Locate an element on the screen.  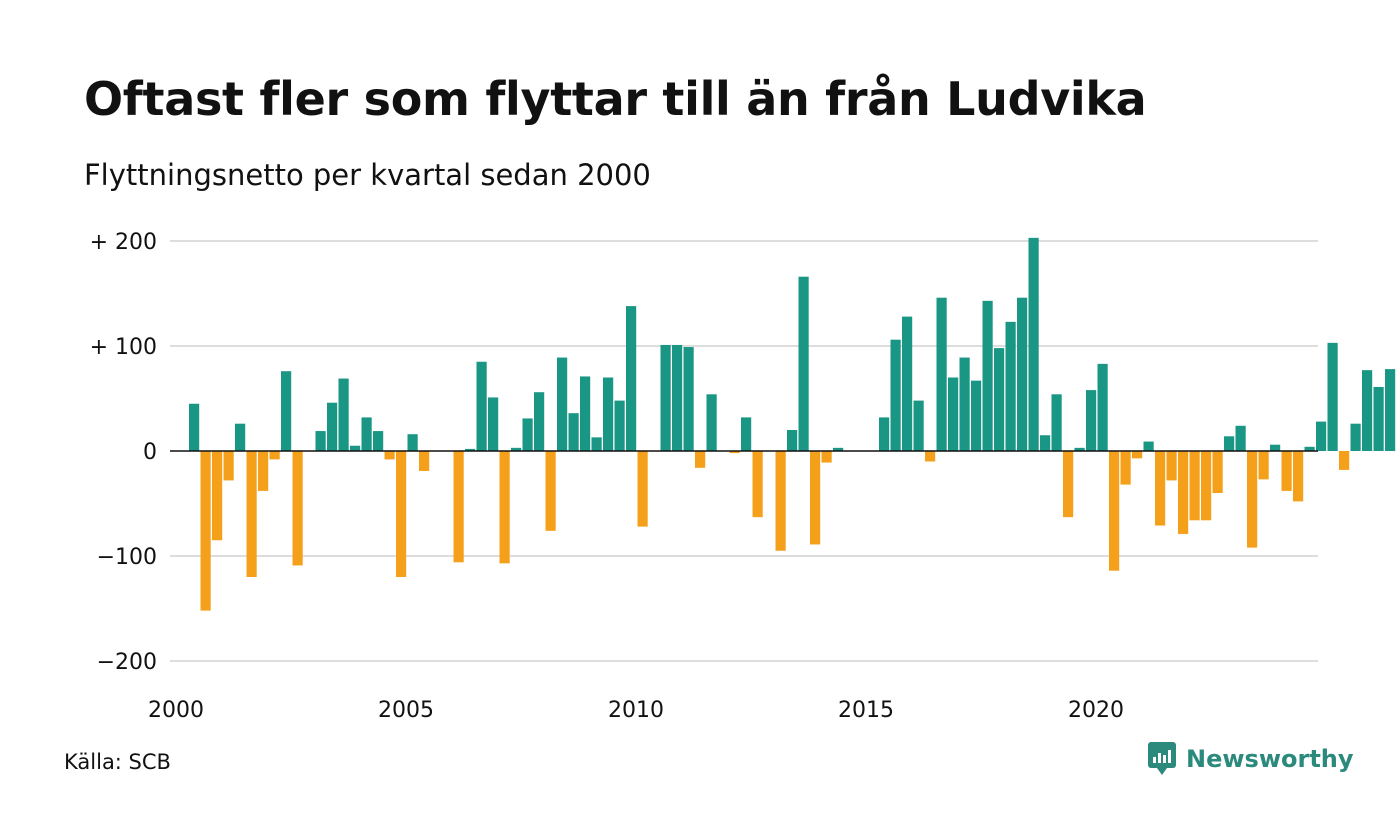
newsworthy-logo-icon is located at coordinates (1162, 758).